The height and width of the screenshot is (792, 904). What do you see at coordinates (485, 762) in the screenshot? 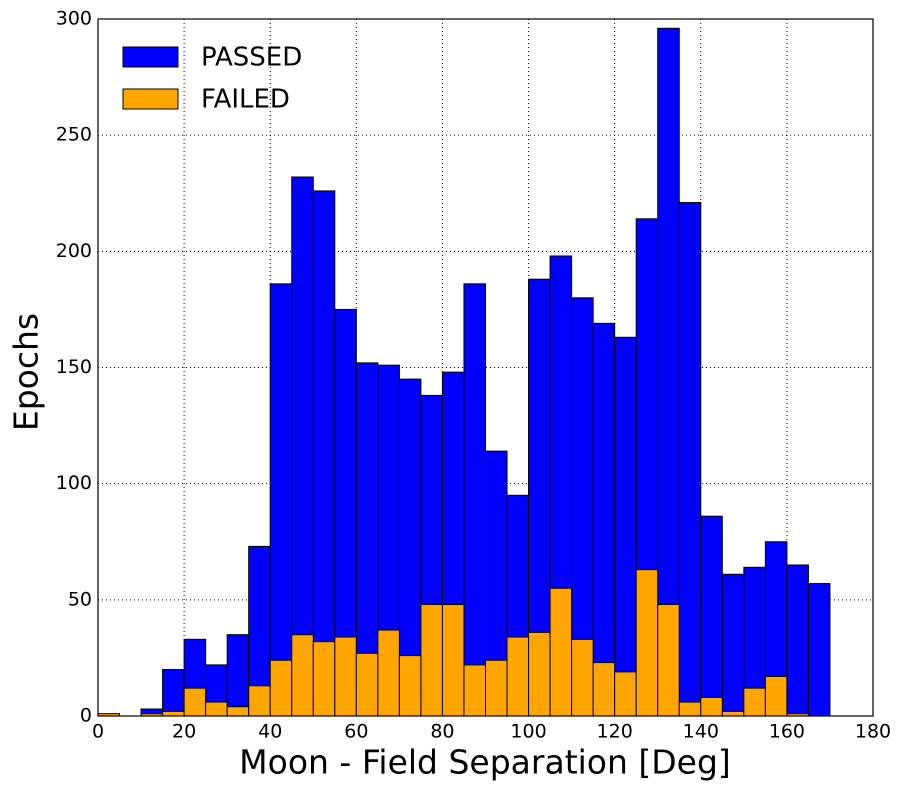
I see `x-axis-label: Moon - Field Separation [Deg]` at bounding box center [485, 762].